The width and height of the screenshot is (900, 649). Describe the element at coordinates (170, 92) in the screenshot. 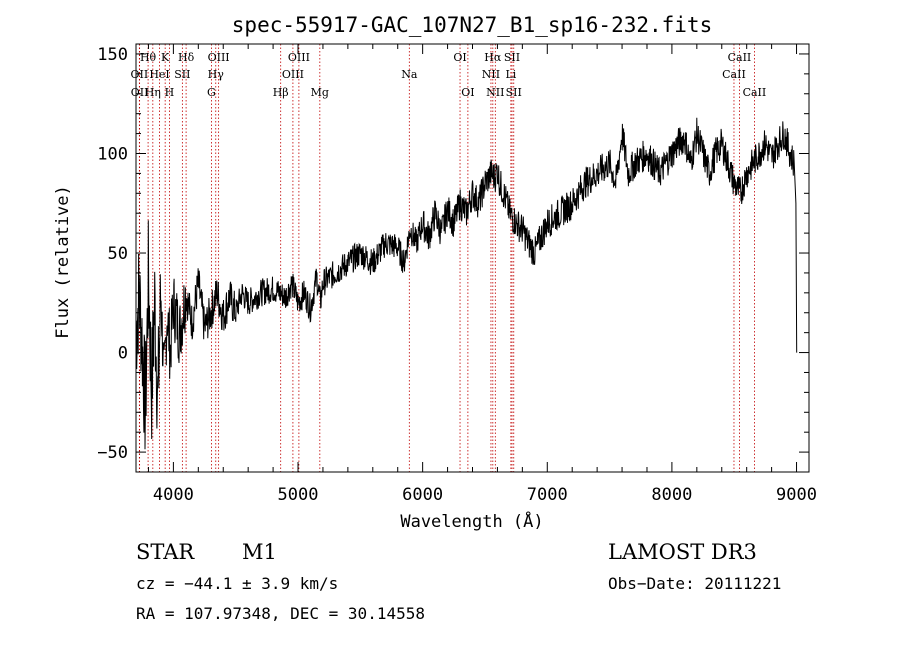

I see `spectral-line-label: H` at that location.